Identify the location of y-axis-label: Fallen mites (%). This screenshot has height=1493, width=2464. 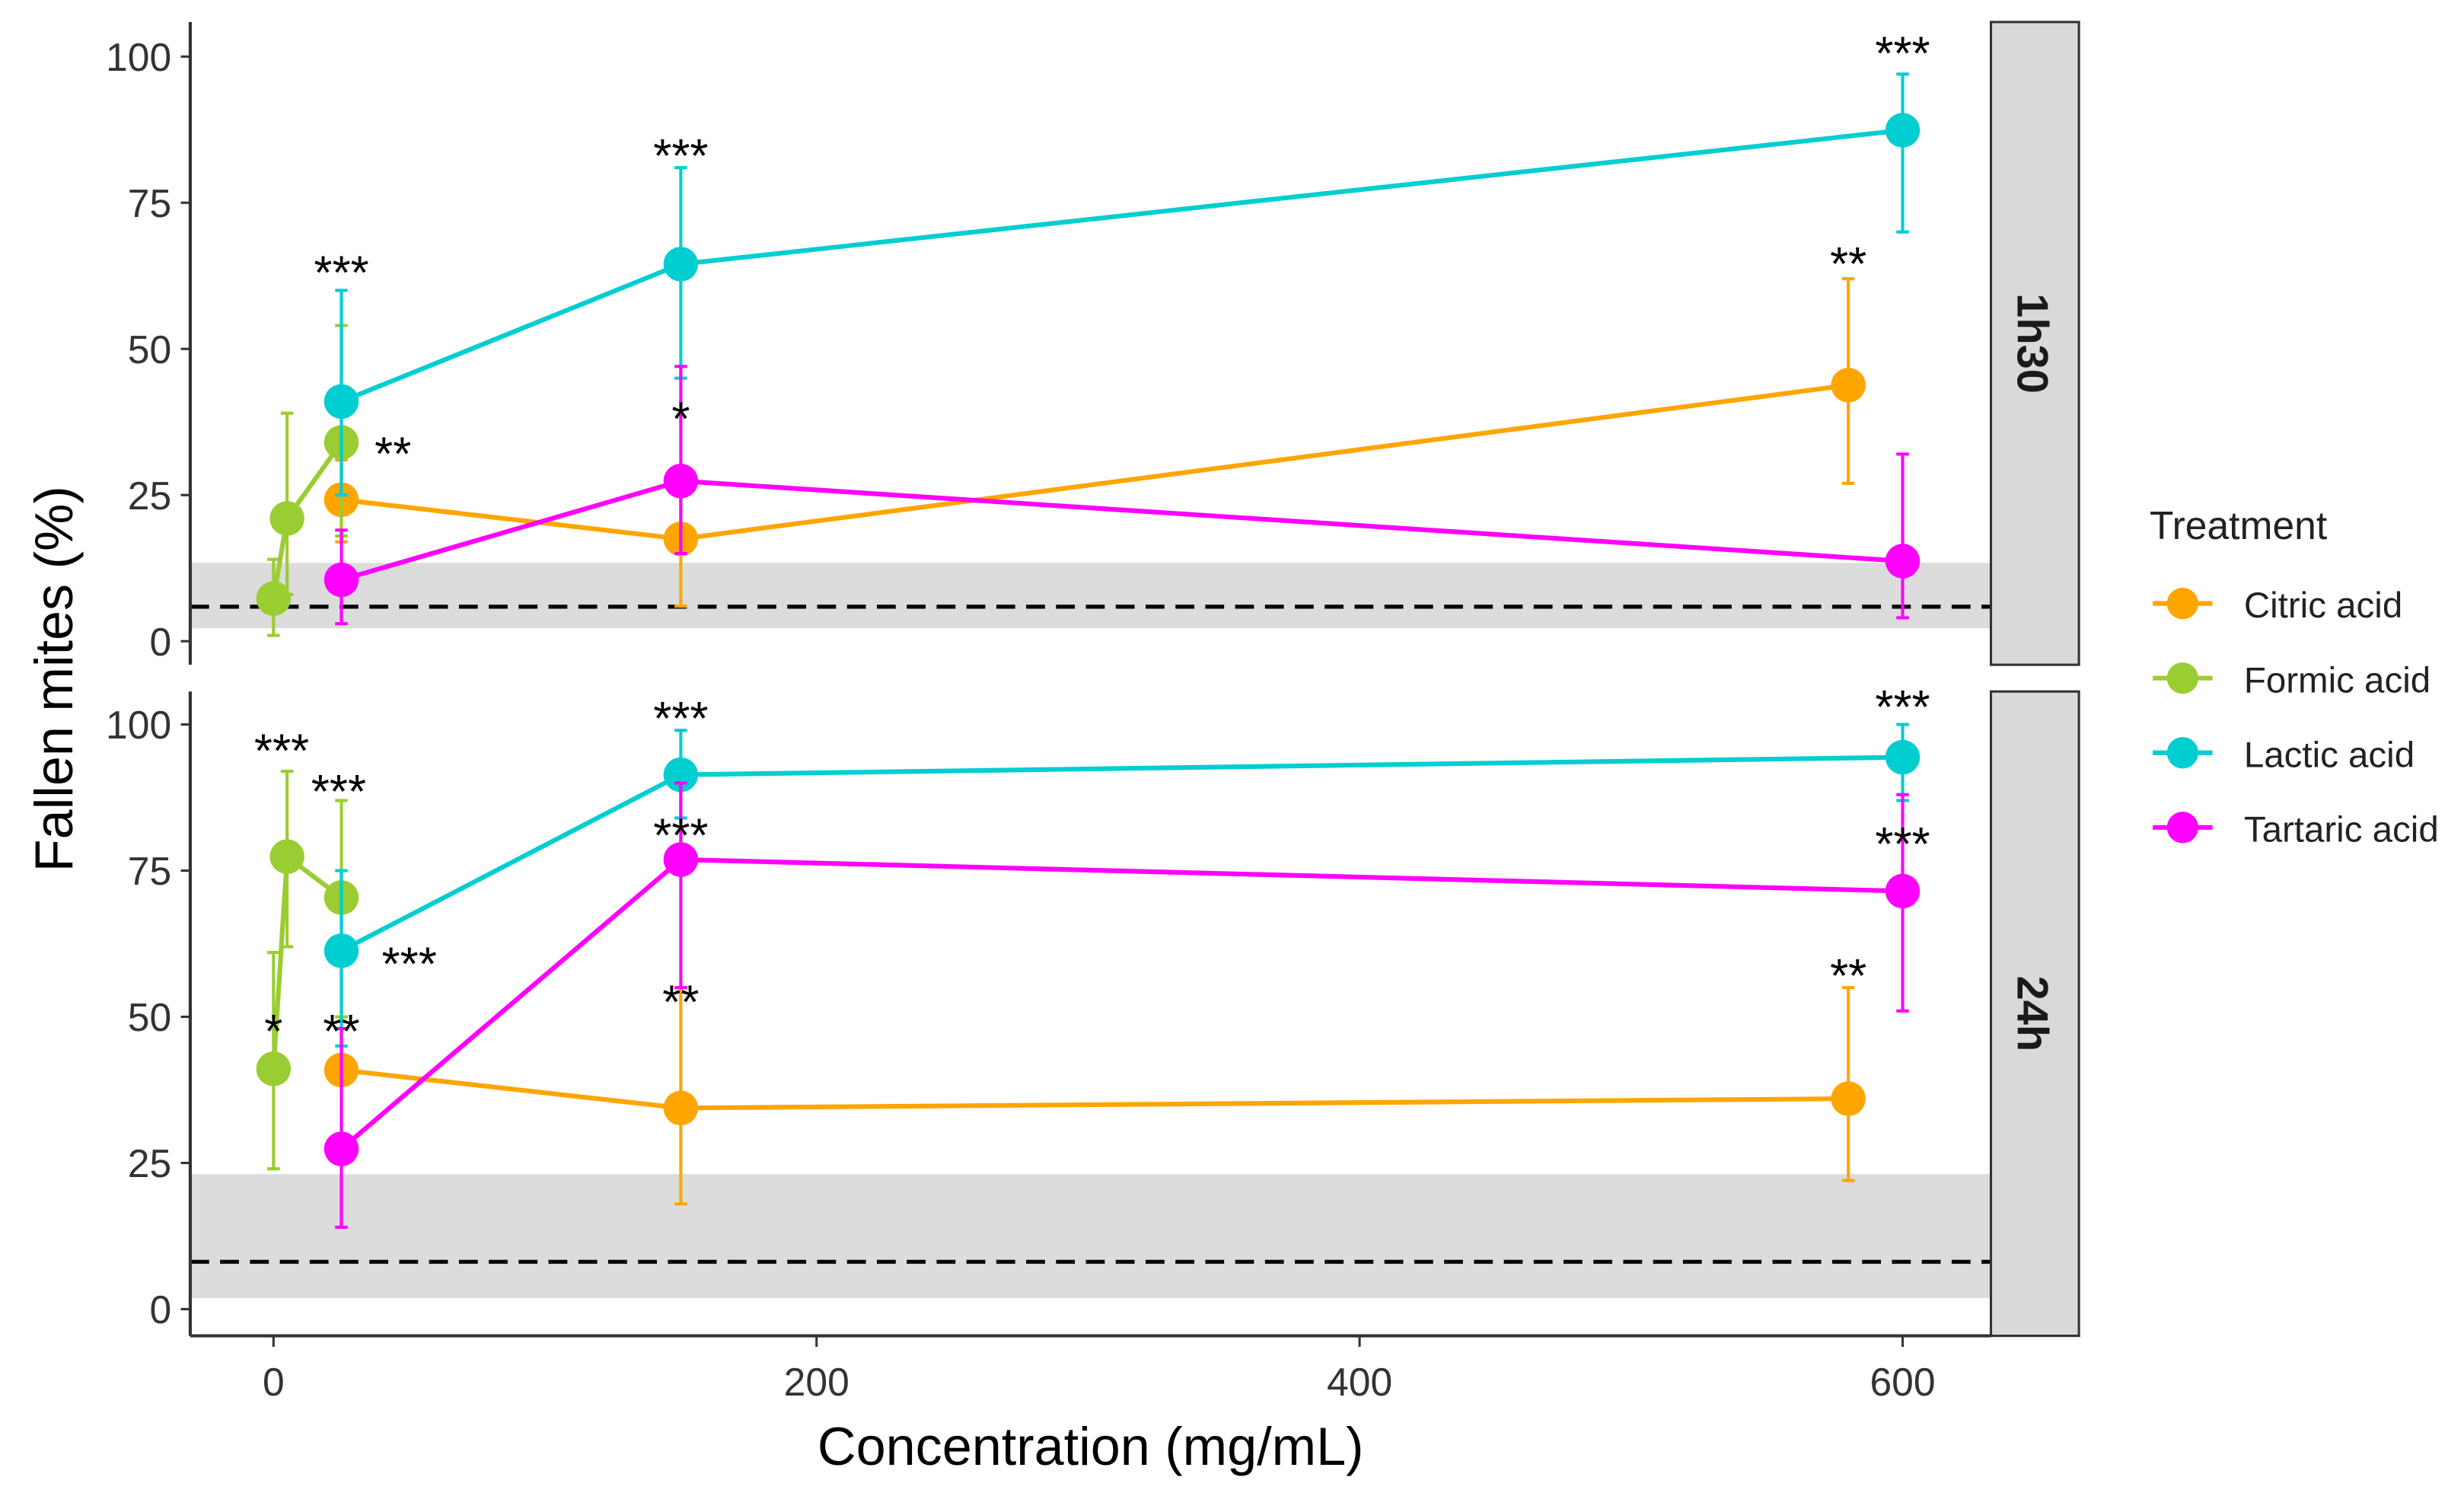
(54, 679).